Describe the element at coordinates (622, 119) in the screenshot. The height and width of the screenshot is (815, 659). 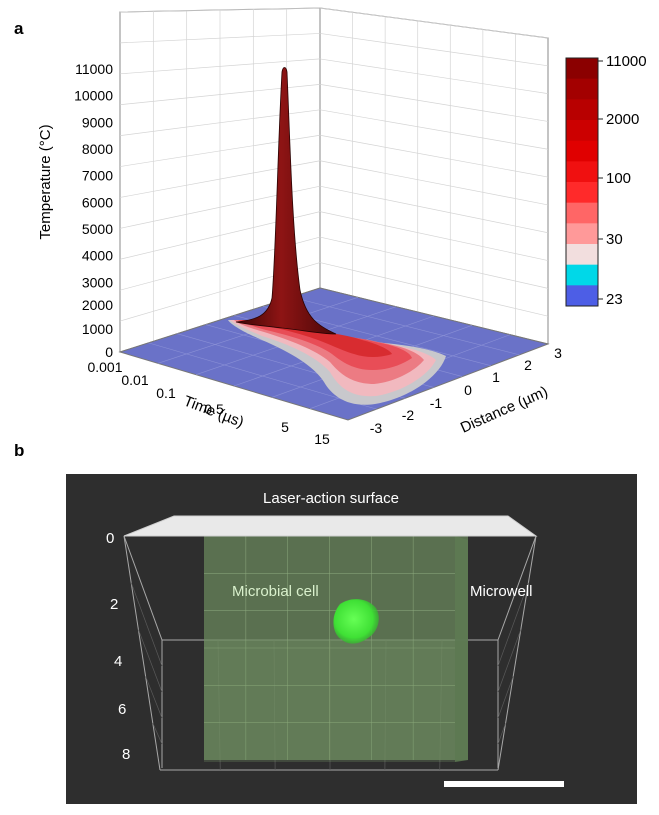
I see `colorbar-label: 2000` at that location.